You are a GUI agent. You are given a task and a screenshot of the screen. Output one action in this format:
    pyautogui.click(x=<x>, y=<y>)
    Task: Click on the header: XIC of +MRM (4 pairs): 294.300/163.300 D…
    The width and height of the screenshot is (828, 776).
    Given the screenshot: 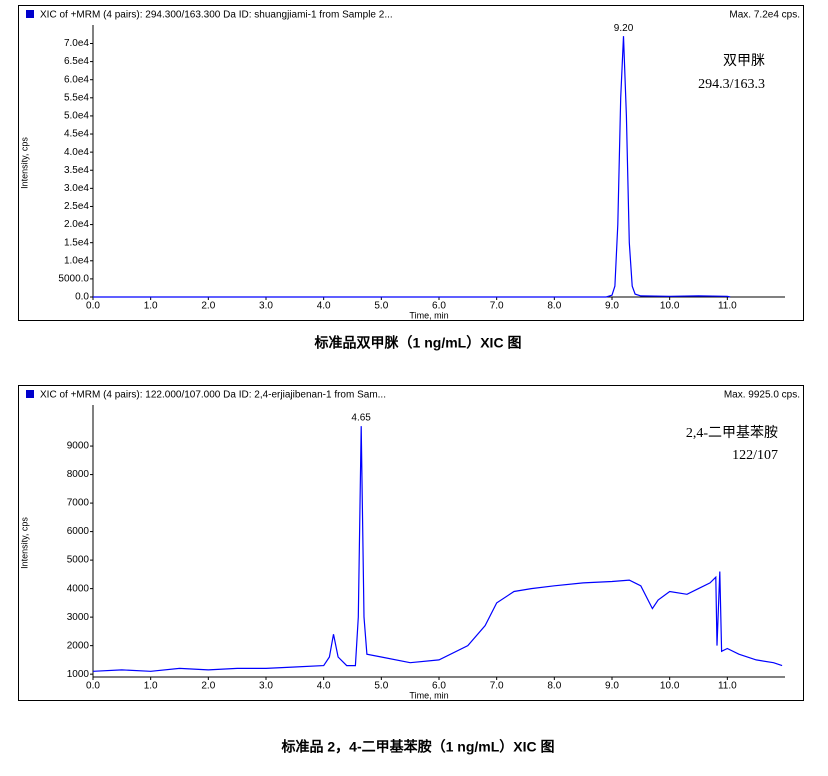 What is the action you would take?
    pyautogui.click(x=216, y=15)
    